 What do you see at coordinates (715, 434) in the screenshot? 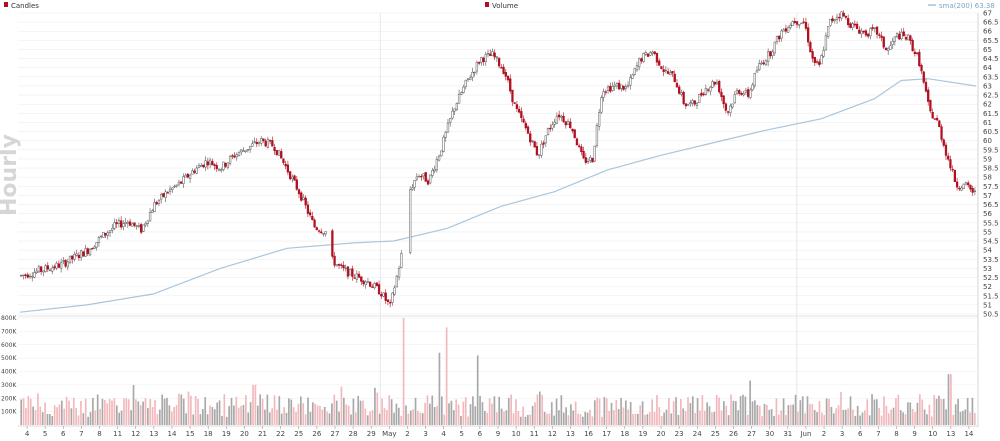
I see `time-tick-label: 25` at bounding box center [715, 434].